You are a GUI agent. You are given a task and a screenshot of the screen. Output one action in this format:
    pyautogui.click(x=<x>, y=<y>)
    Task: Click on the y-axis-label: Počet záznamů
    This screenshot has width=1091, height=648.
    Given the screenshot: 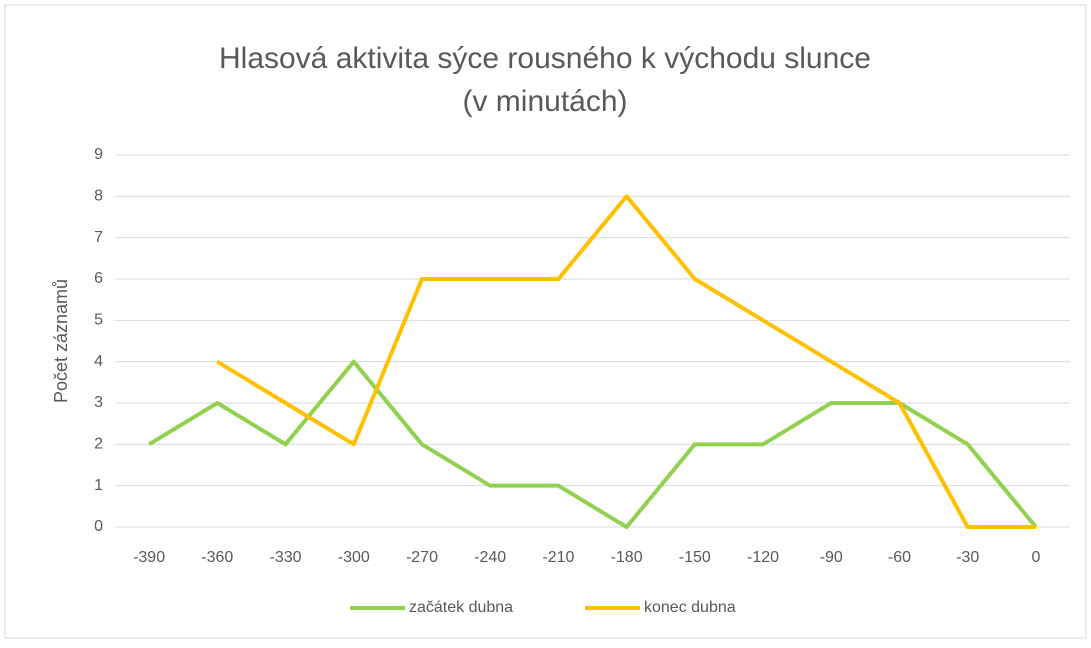 What is the action you would take?
    pyautogui.click(x=61, y=341)
    